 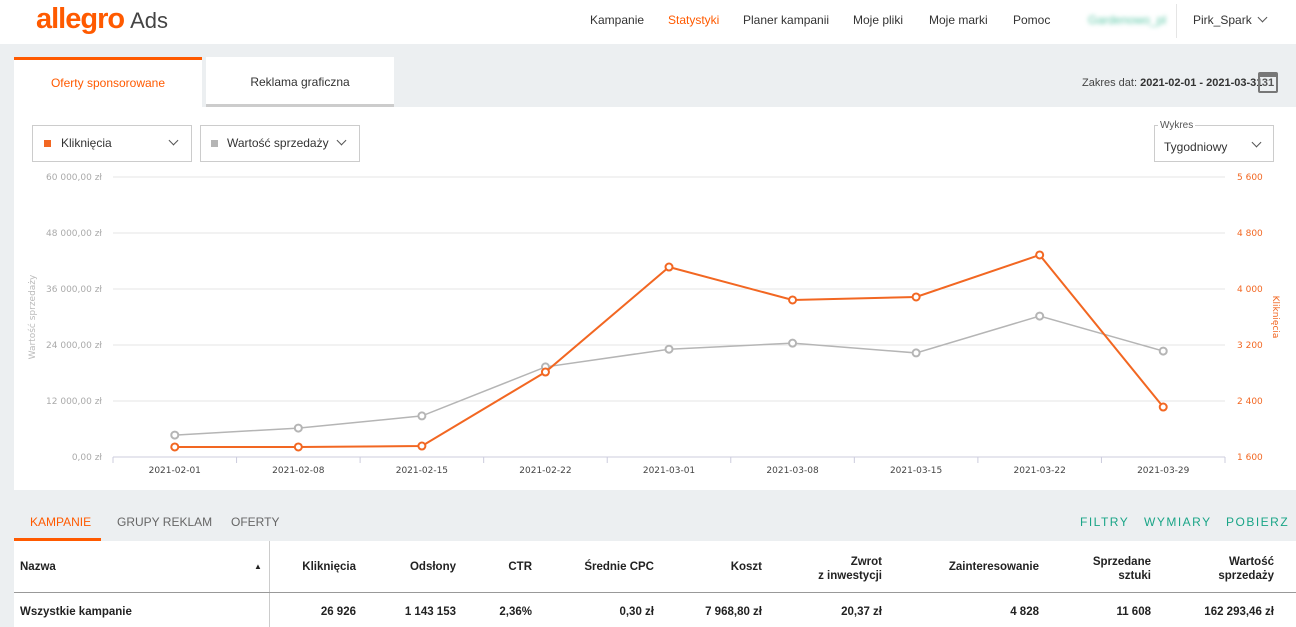 What do you see at coordinates (255, 522) in the screenshot?
I see `tab-oferty: OFERTY` at bounding box center [255, 522].